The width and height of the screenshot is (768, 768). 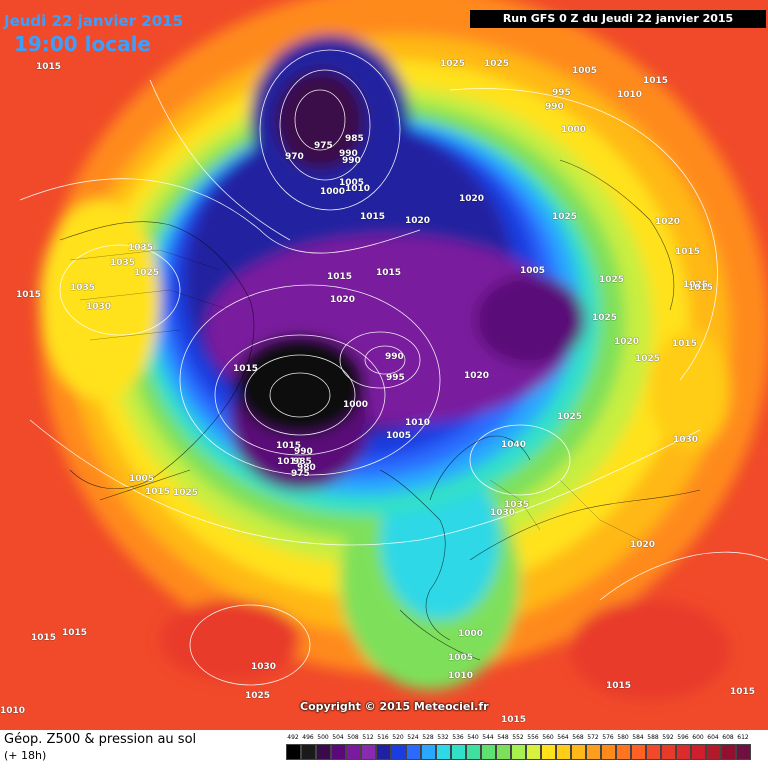 I want to click on isobar-value-label: 995, so click(x=395, y=378).